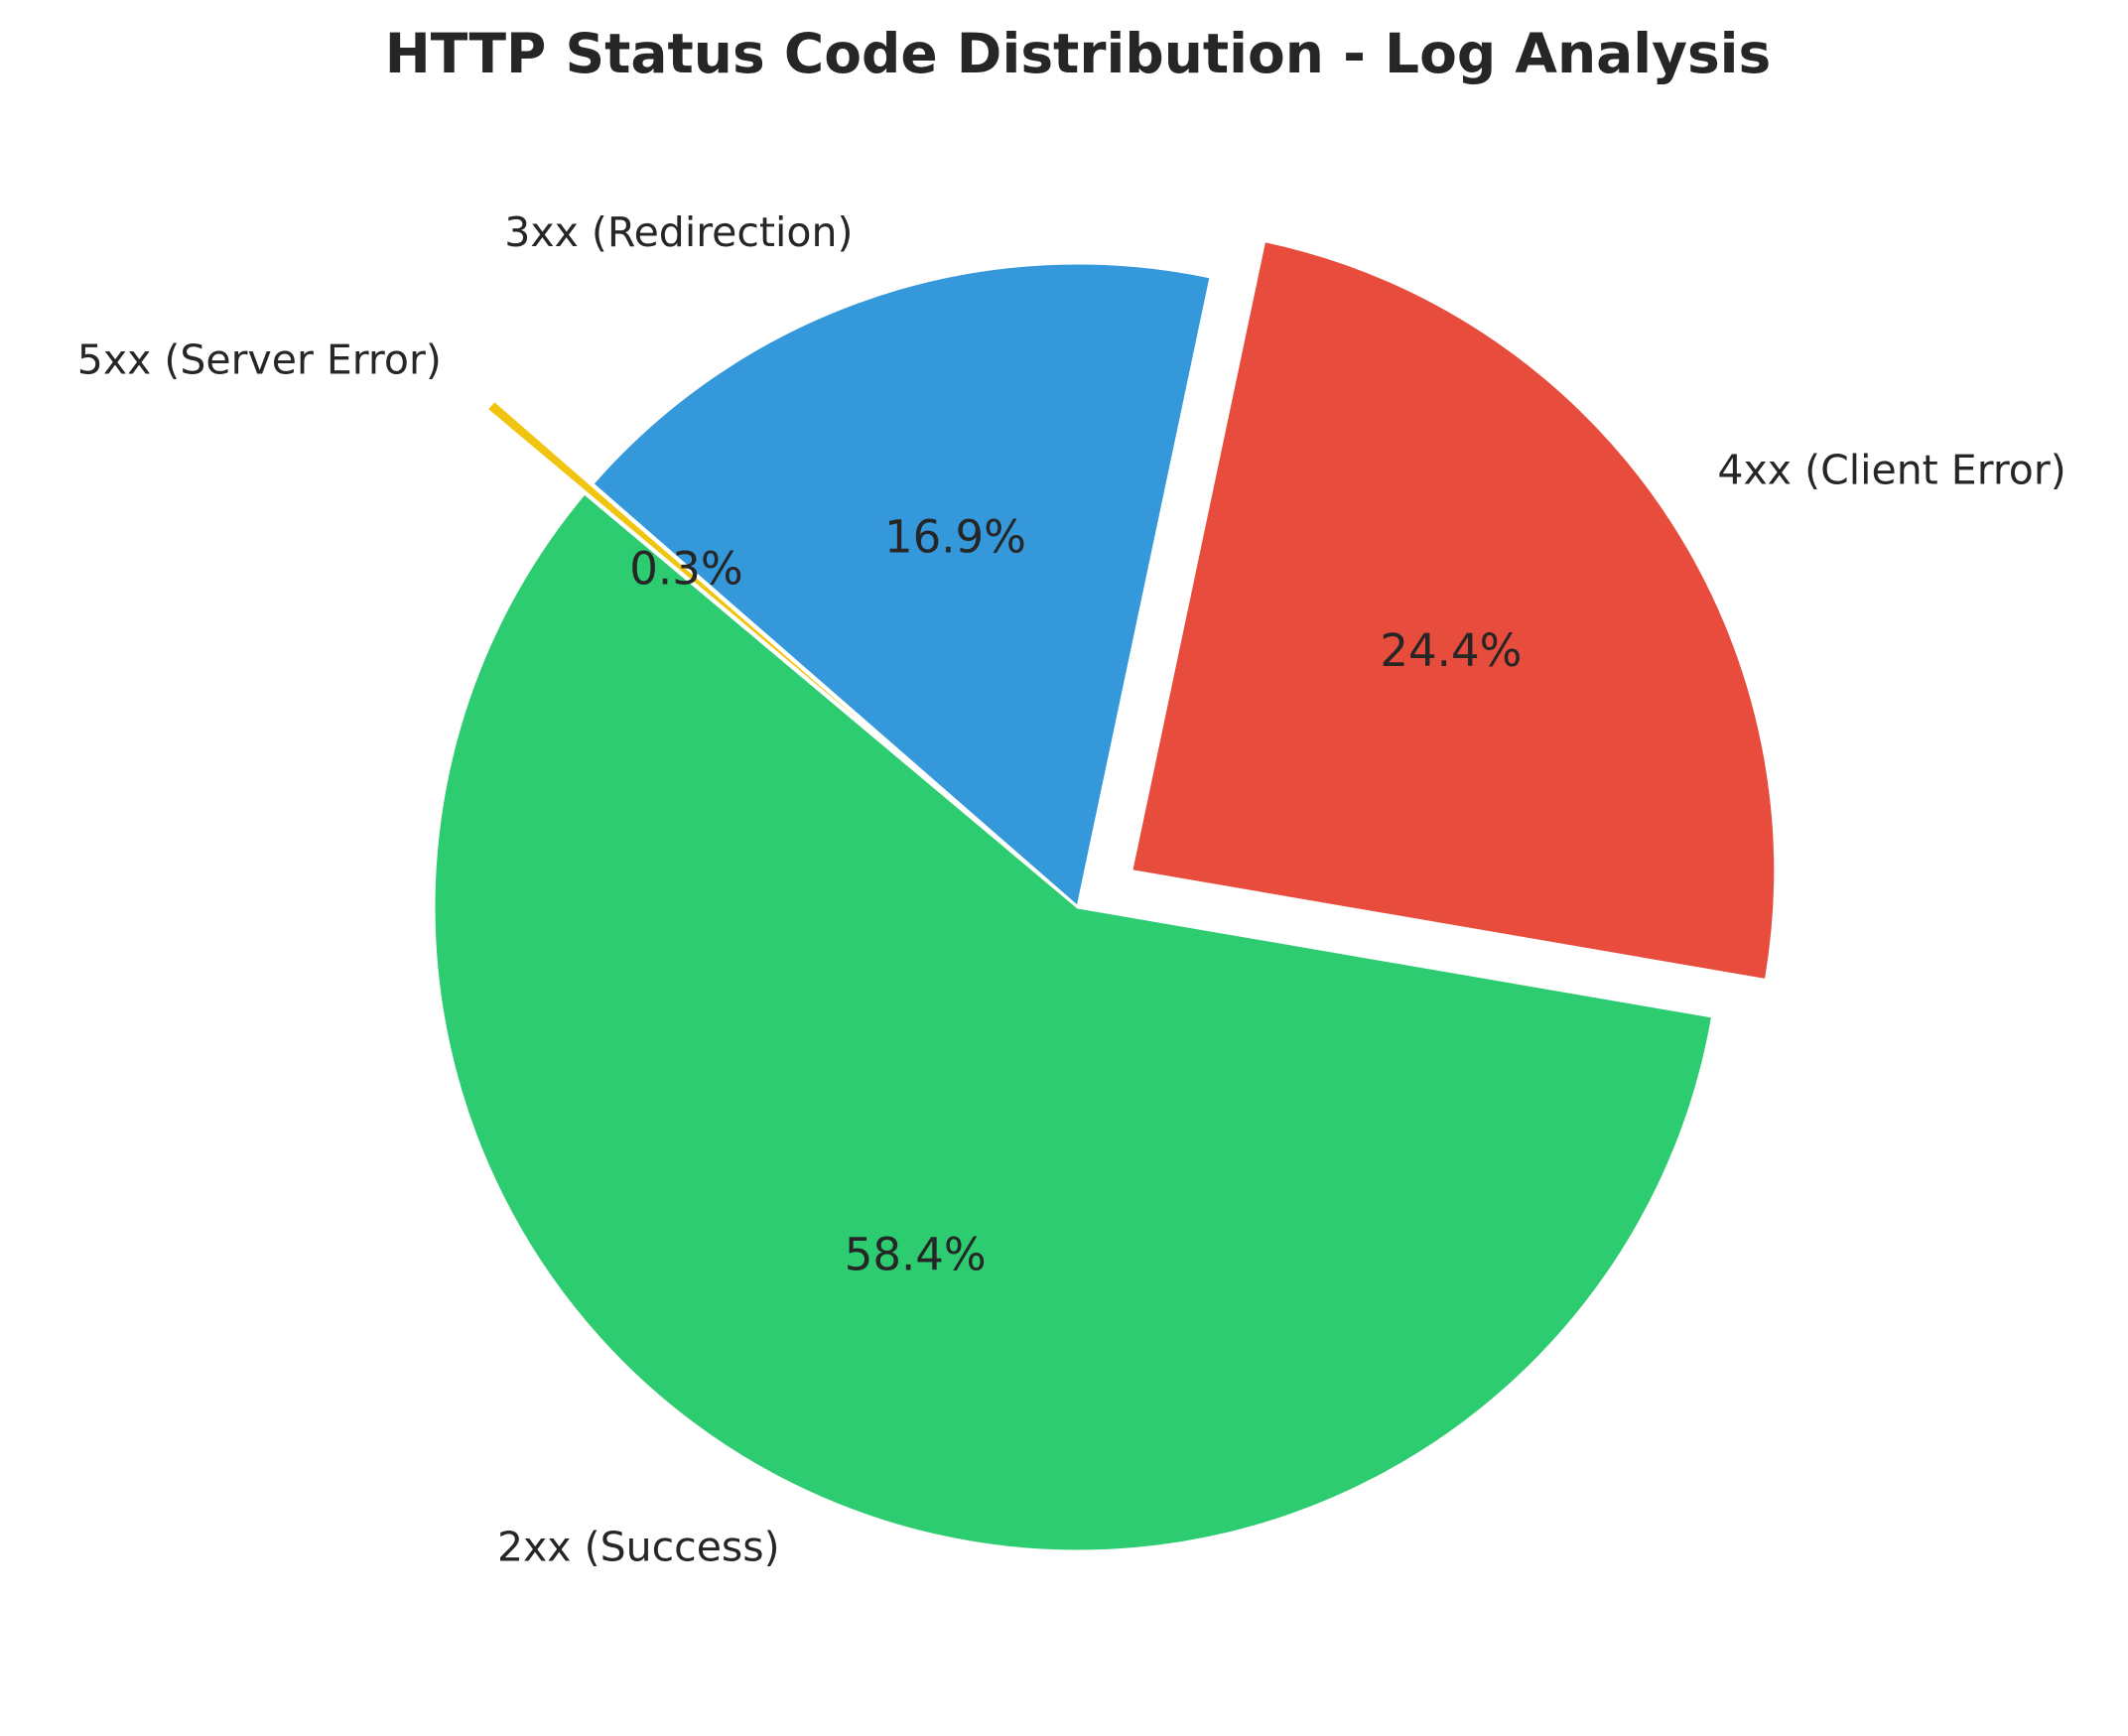 The width and height of the screenshot is (2128, 1736). I want to click on percent-label: 0.3%, so click(685, 569).